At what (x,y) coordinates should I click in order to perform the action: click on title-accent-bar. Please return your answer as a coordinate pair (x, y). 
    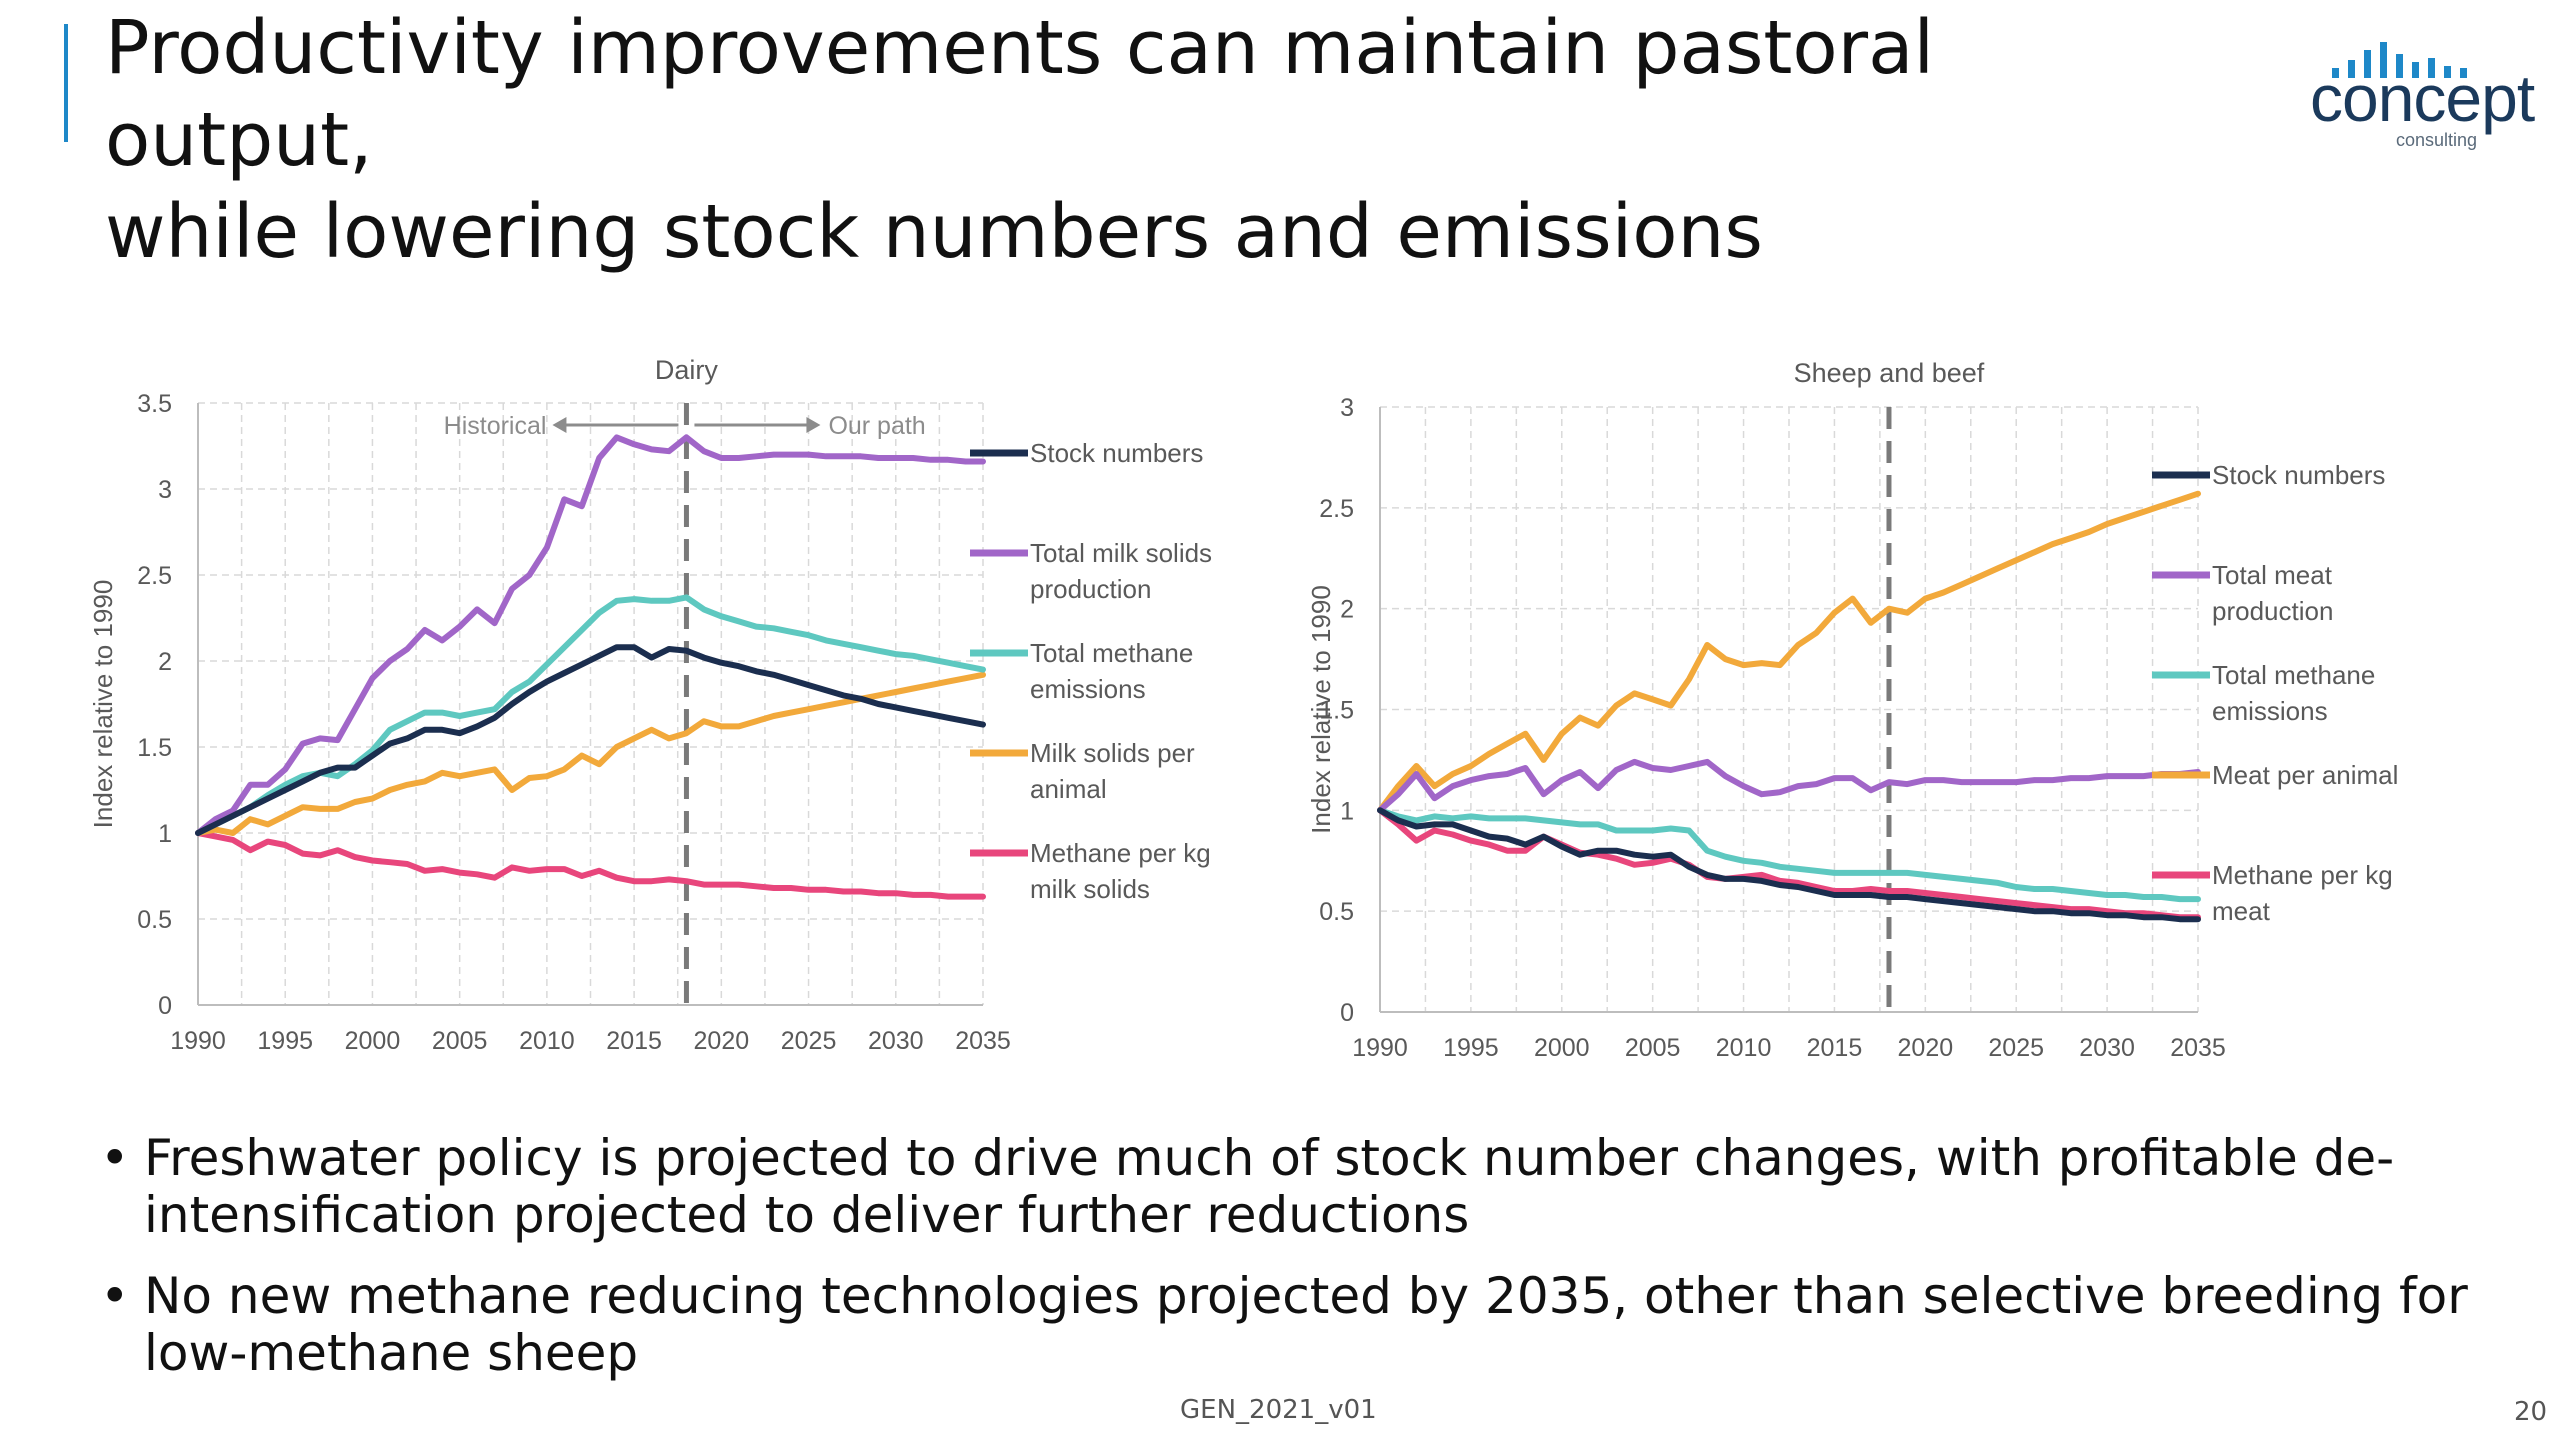
    Looking at the image, I should click on (66, 83).